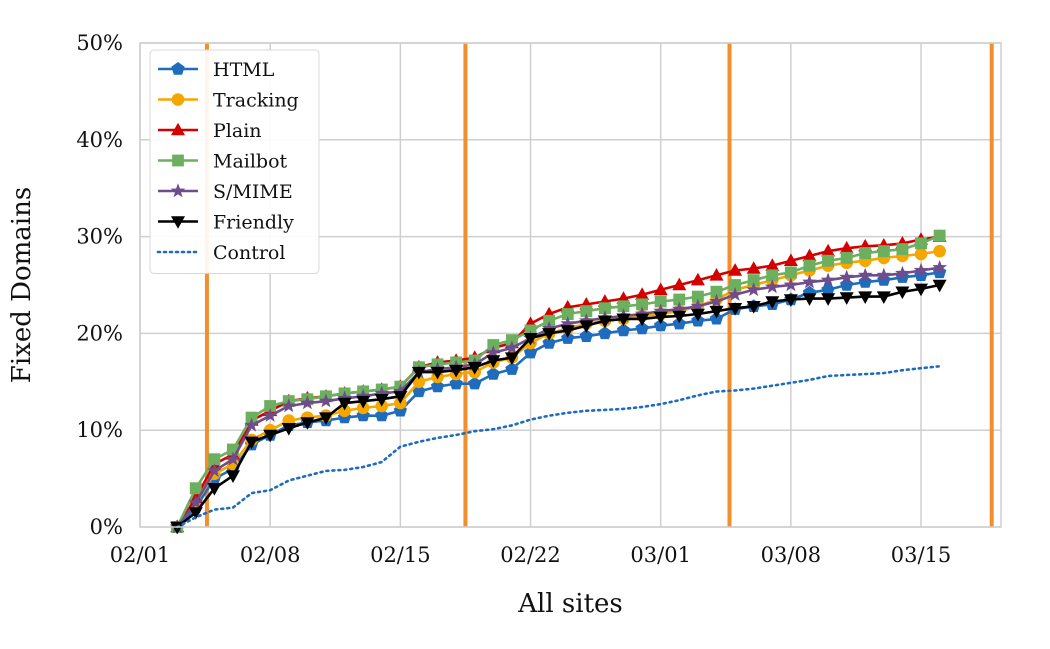  I want to click on legend-item-friendly: Friendly, so click(226, 223).